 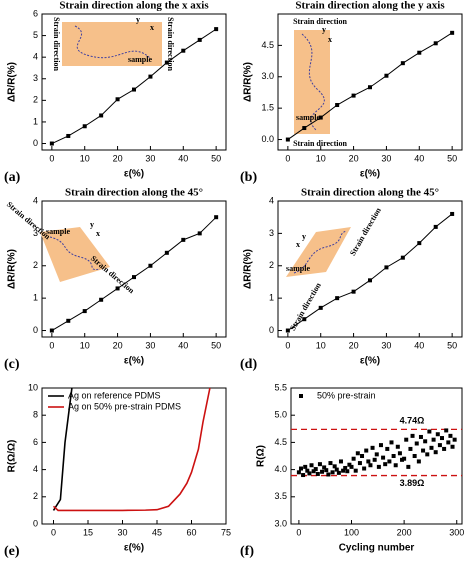 I want to click on x-tick-label: 75, so click(x=226, y=532).